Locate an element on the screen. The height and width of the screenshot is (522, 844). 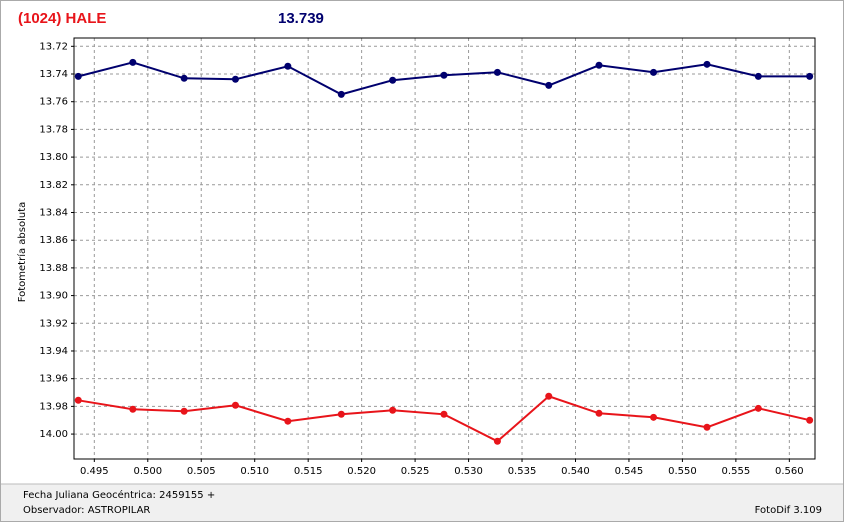
x-tick-label: 0.510 is located at coordinates (254, 471).